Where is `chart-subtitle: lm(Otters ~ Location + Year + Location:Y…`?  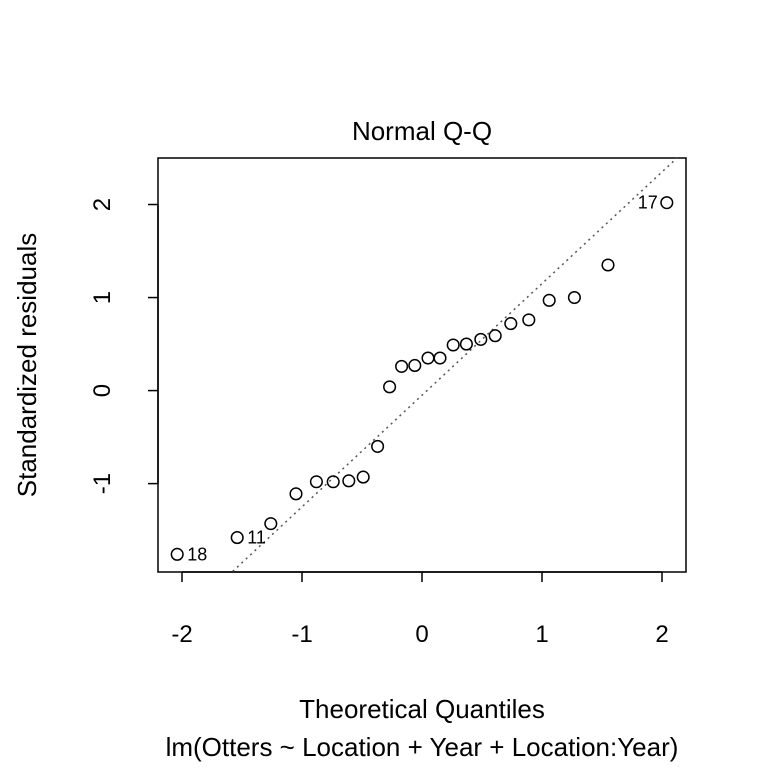 chart-subtitle: lm(Otters ~ Location + Year + Location:Y… is located at coordinates (422, 747).